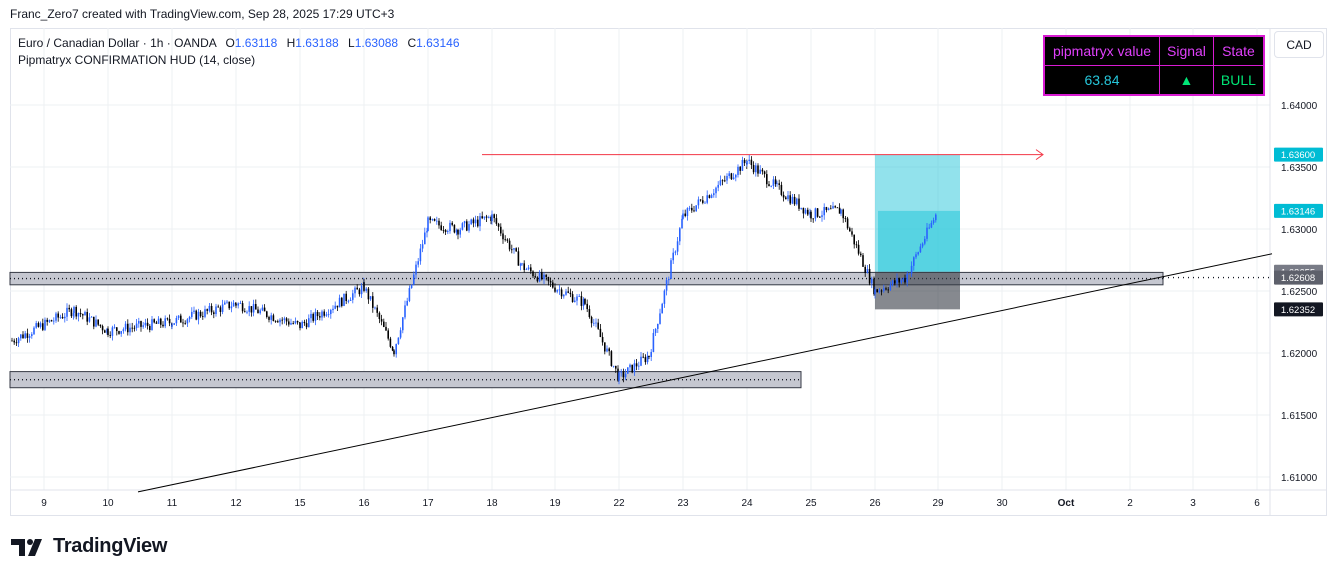 The image size is (1337, 576). What do you see at coordinates (1299, 230) in the screenshot?
I see `price-tick-label: 1.63000` at bounding box center [1299, 230].